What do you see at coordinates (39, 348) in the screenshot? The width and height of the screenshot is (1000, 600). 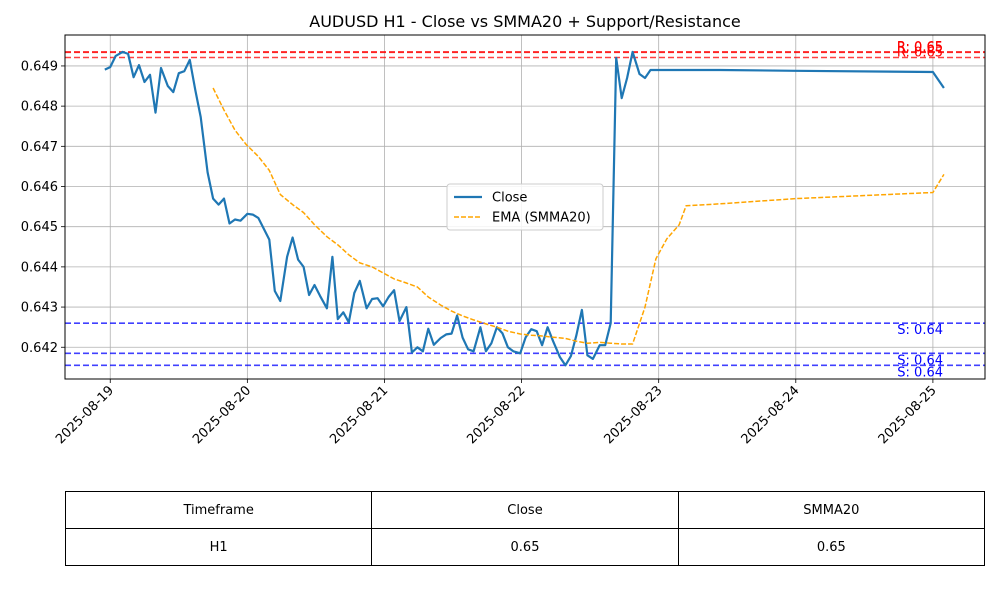 I see `y-tick-label: 0.642` at bounding box center [39, 348].